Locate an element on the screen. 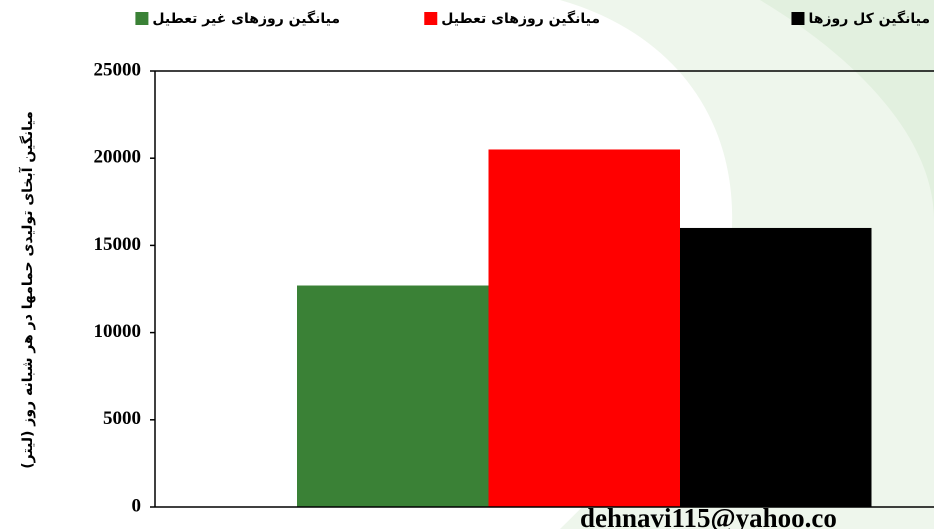  leaf-shape is located at coordinates (847, 110).